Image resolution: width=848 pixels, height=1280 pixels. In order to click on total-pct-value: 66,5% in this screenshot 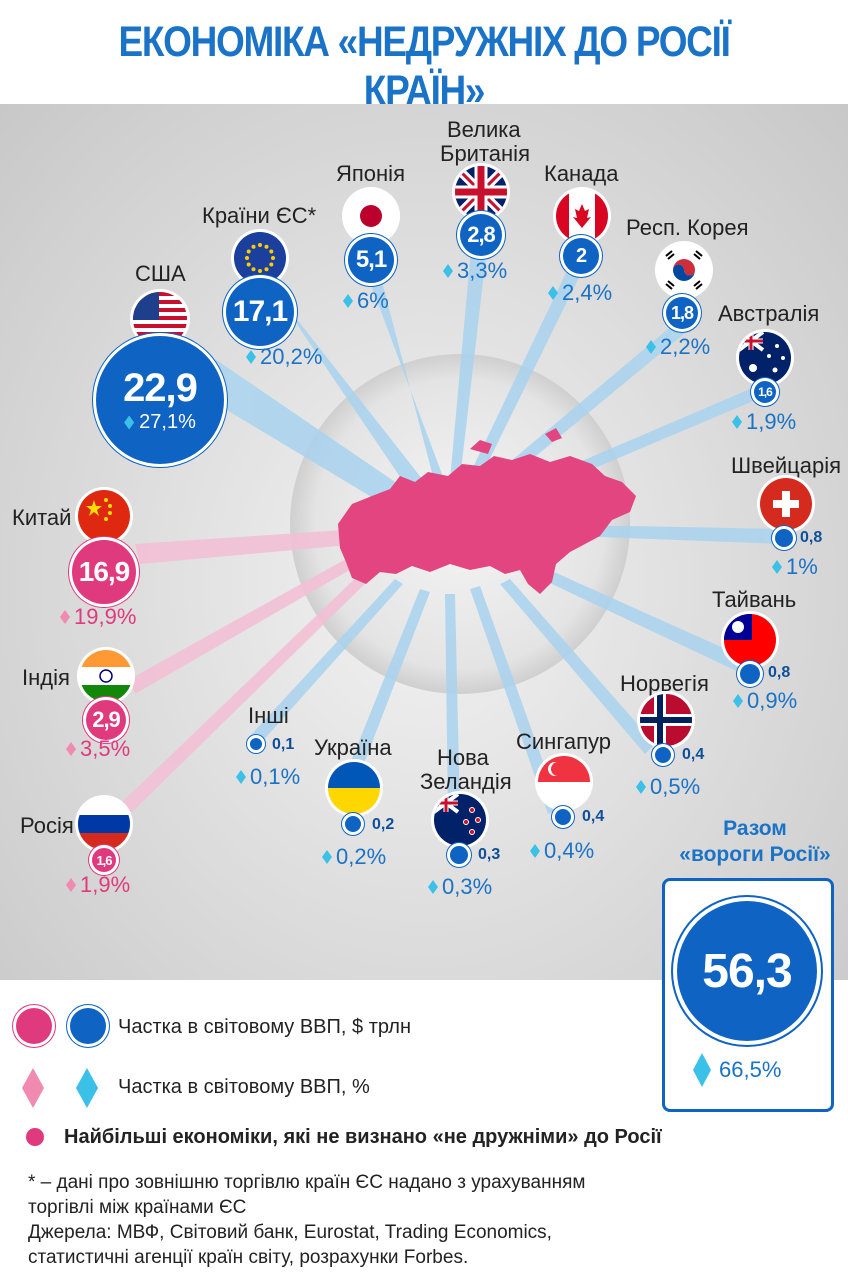, I will do `click(750, 1069)`.